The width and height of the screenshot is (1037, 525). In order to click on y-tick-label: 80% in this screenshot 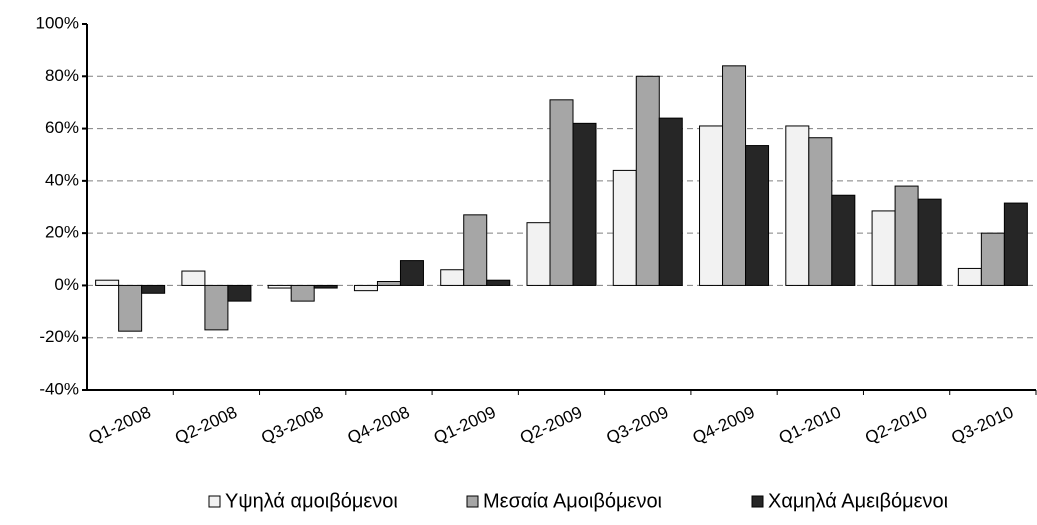, I will do `click(62, 75)`.